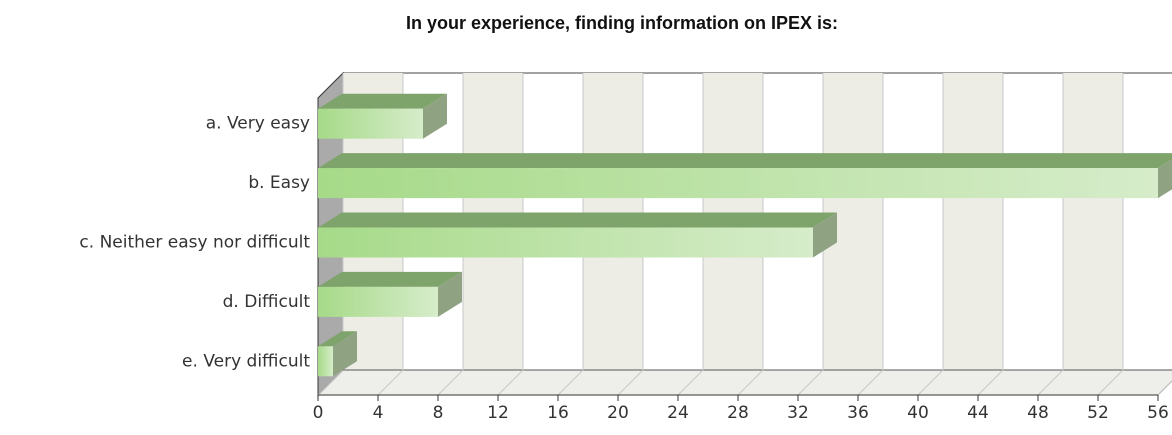  Describe the element at coordinates (918, 413) in the screenshot. I see `x-tick-label: 40` at that location.